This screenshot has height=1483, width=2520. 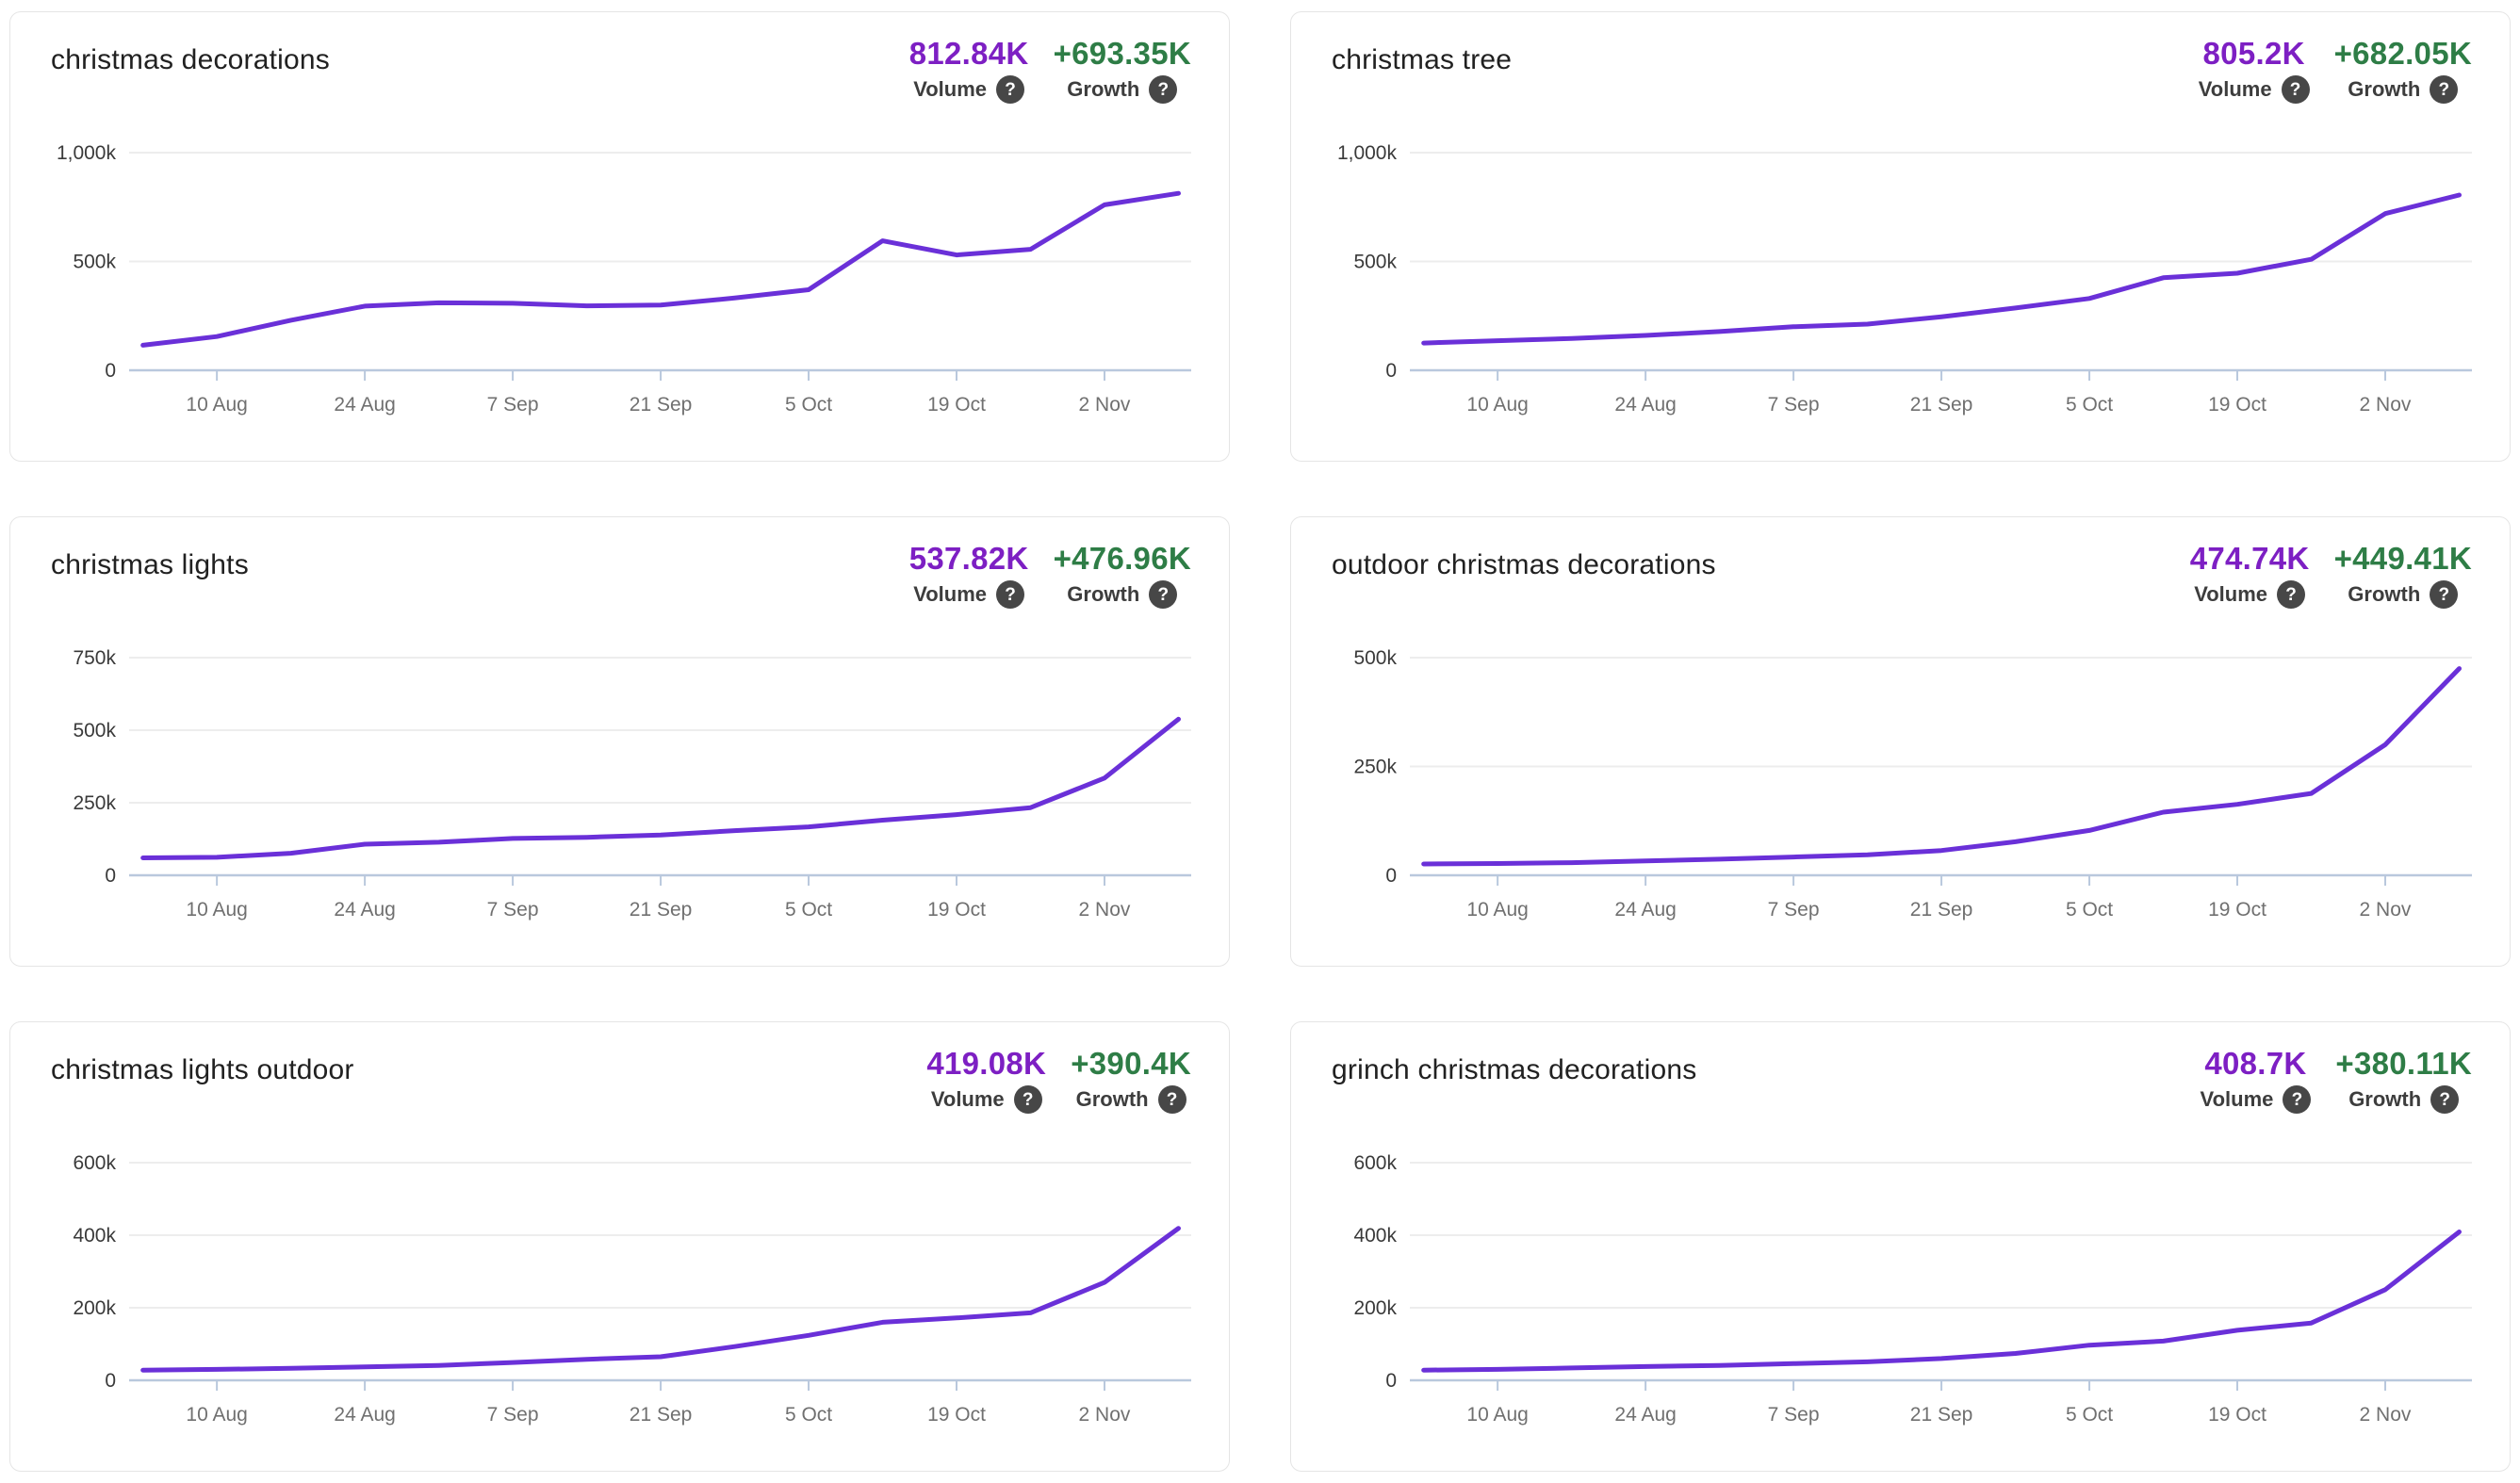 I want to click on keyword-title: christmas lights outdoor, so click(x=202, y=1069).